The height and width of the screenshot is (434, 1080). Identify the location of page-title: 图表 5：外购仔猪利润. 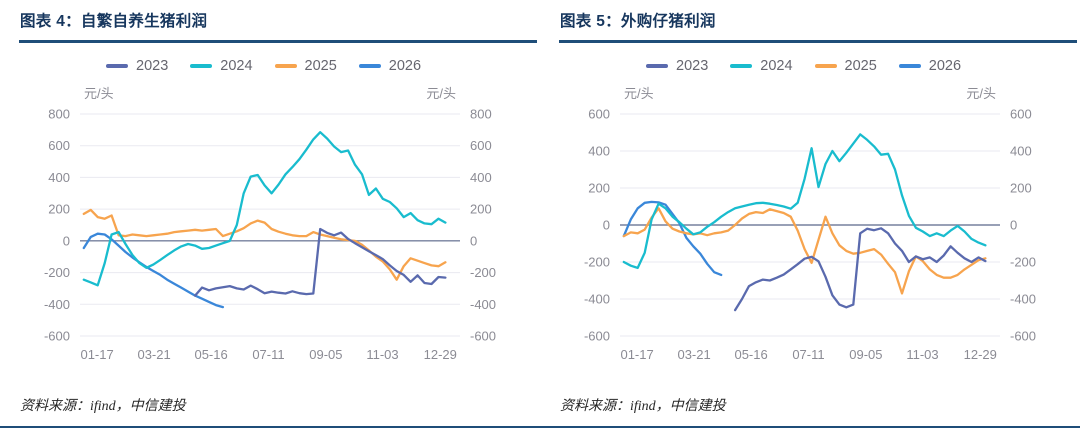
(638, 21).